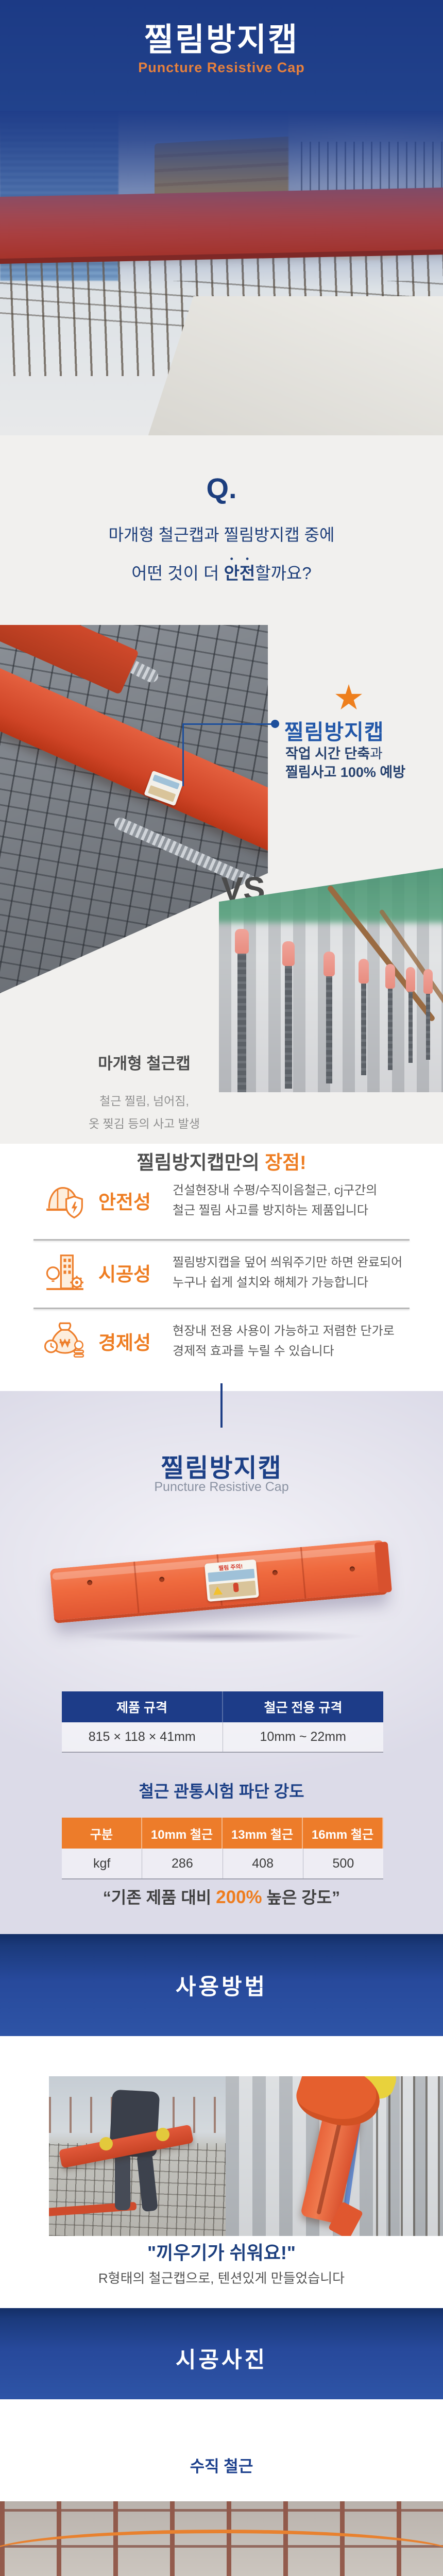 The image size is (443, 2576). What do you see at coordinates (376, 753) in the screenshot?
I see `winner-benefit-rest: 과` at bounding box center [376, 753].